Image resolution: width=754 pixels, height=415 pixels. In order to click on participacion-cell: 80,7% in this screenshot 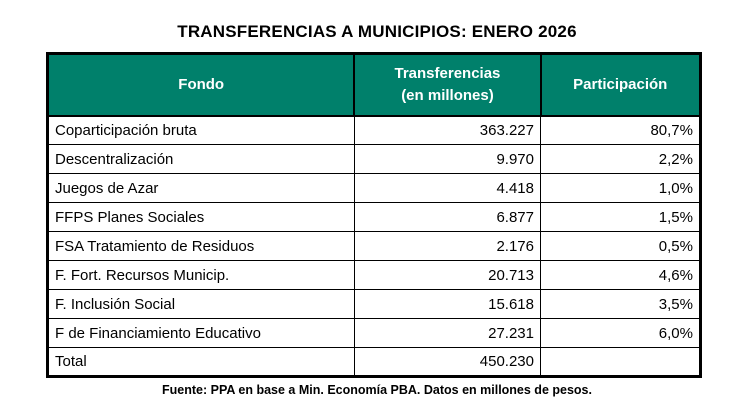, I will do `click(620, 130)`.